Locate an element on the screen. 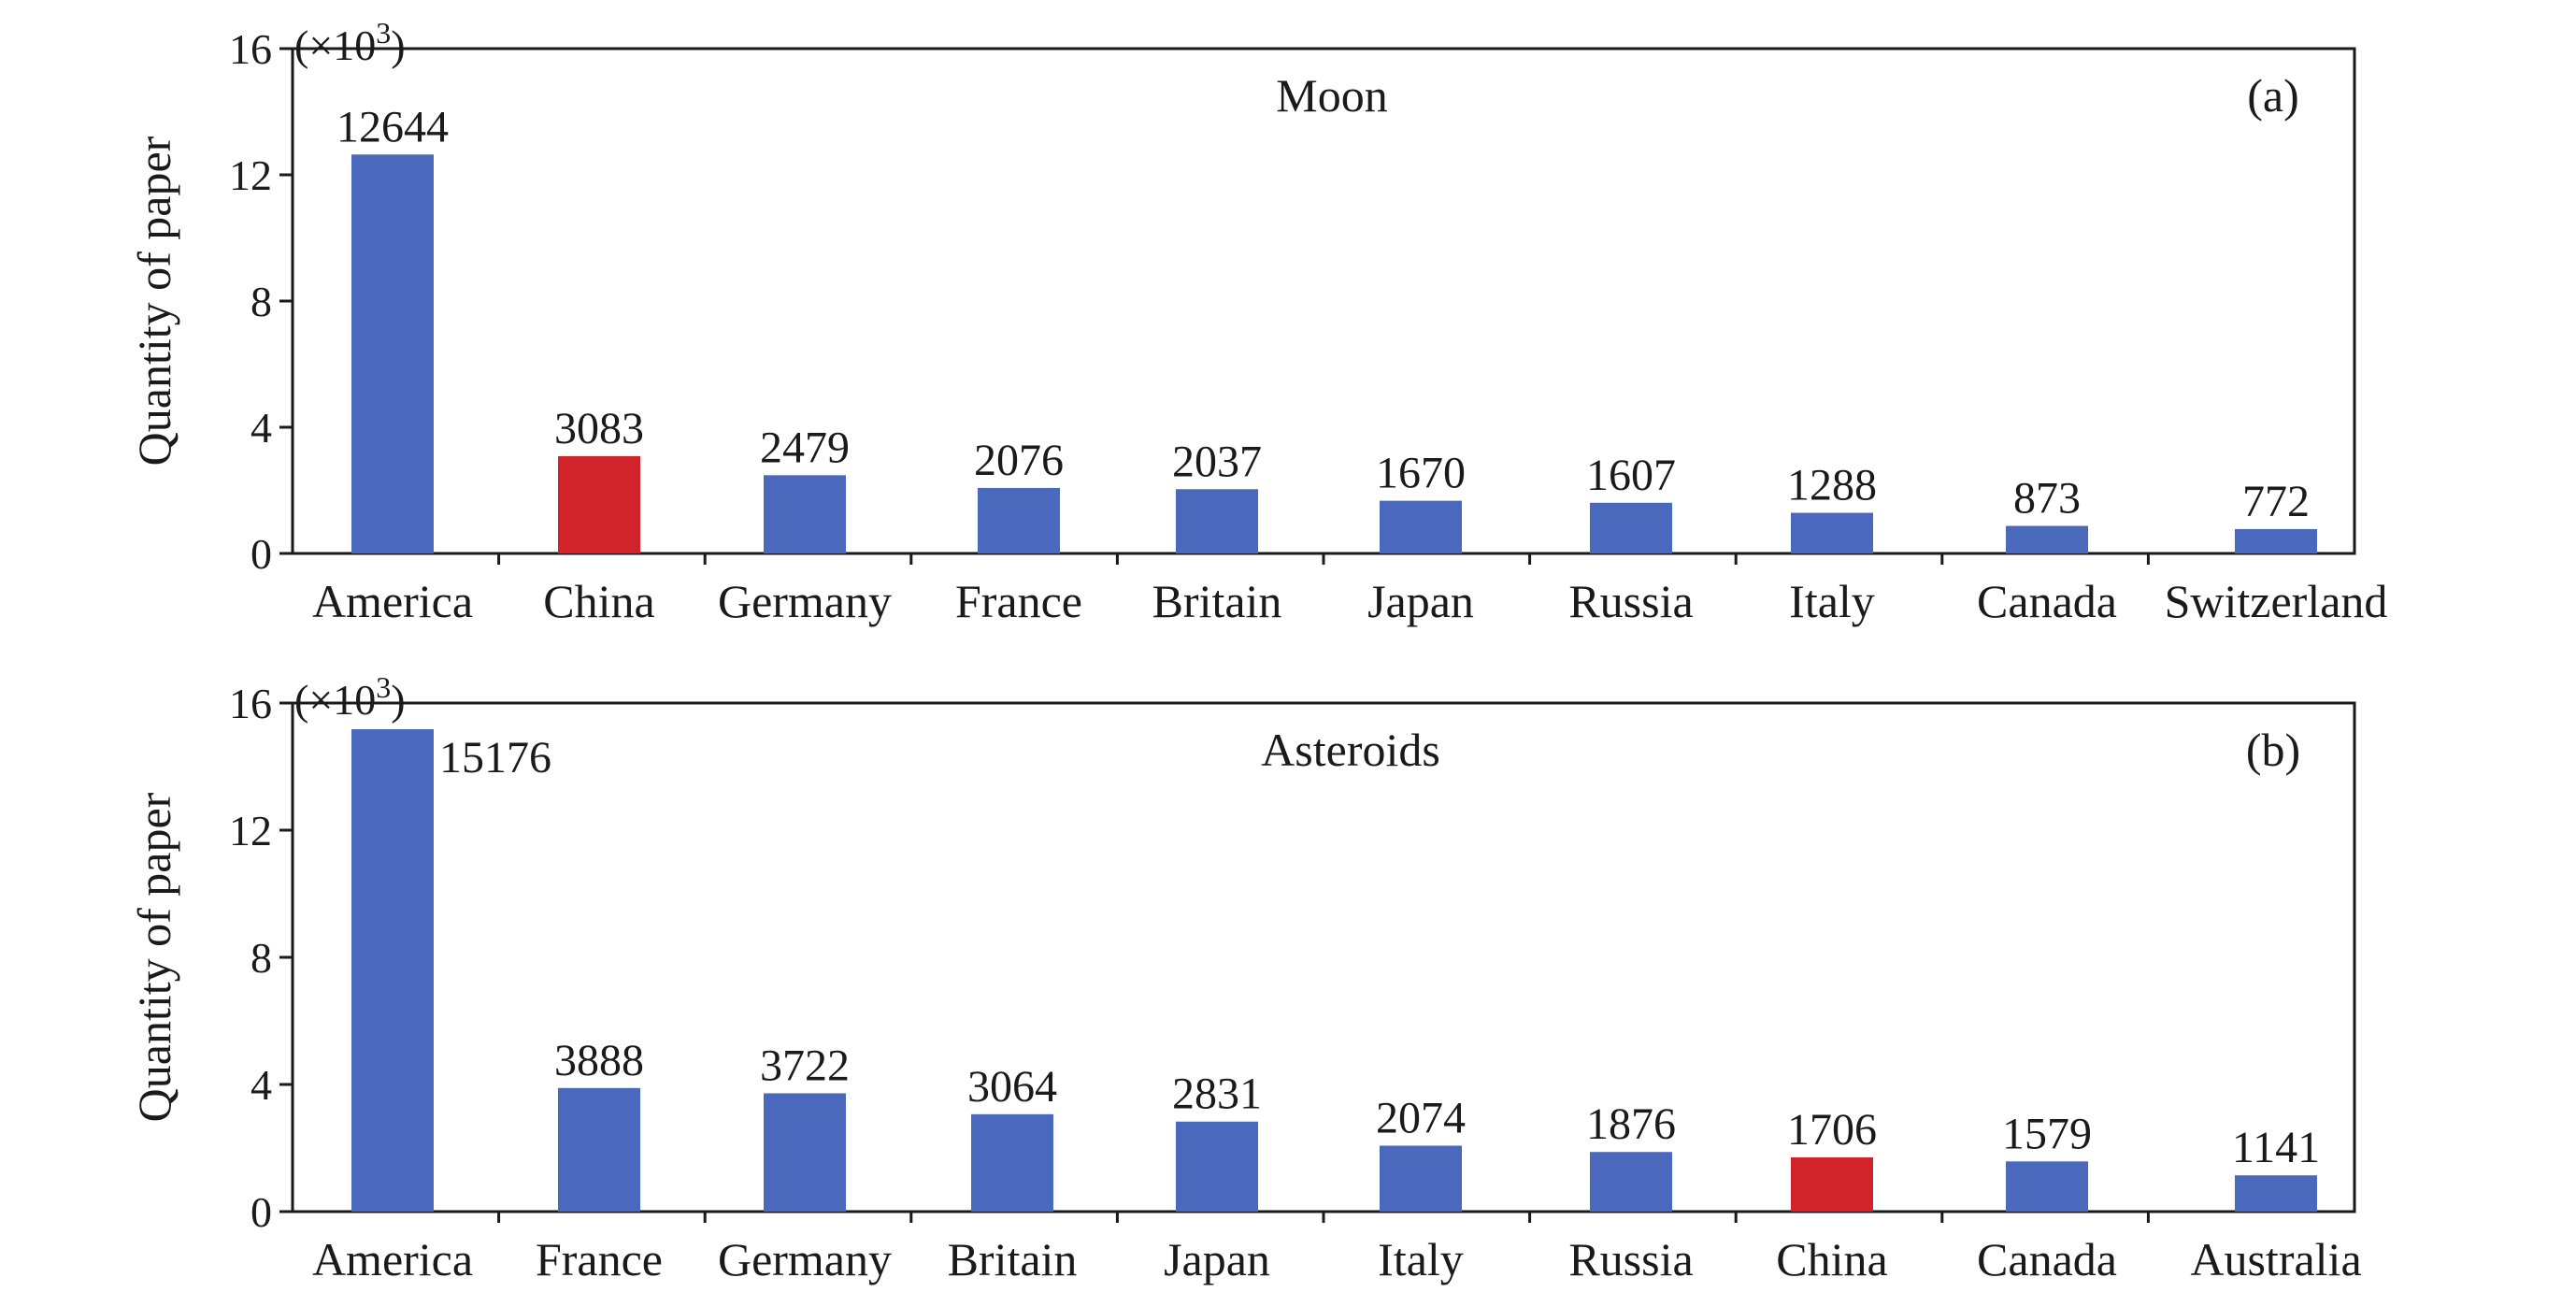  value-label: 2076 is located at coordinates (1019, 460).